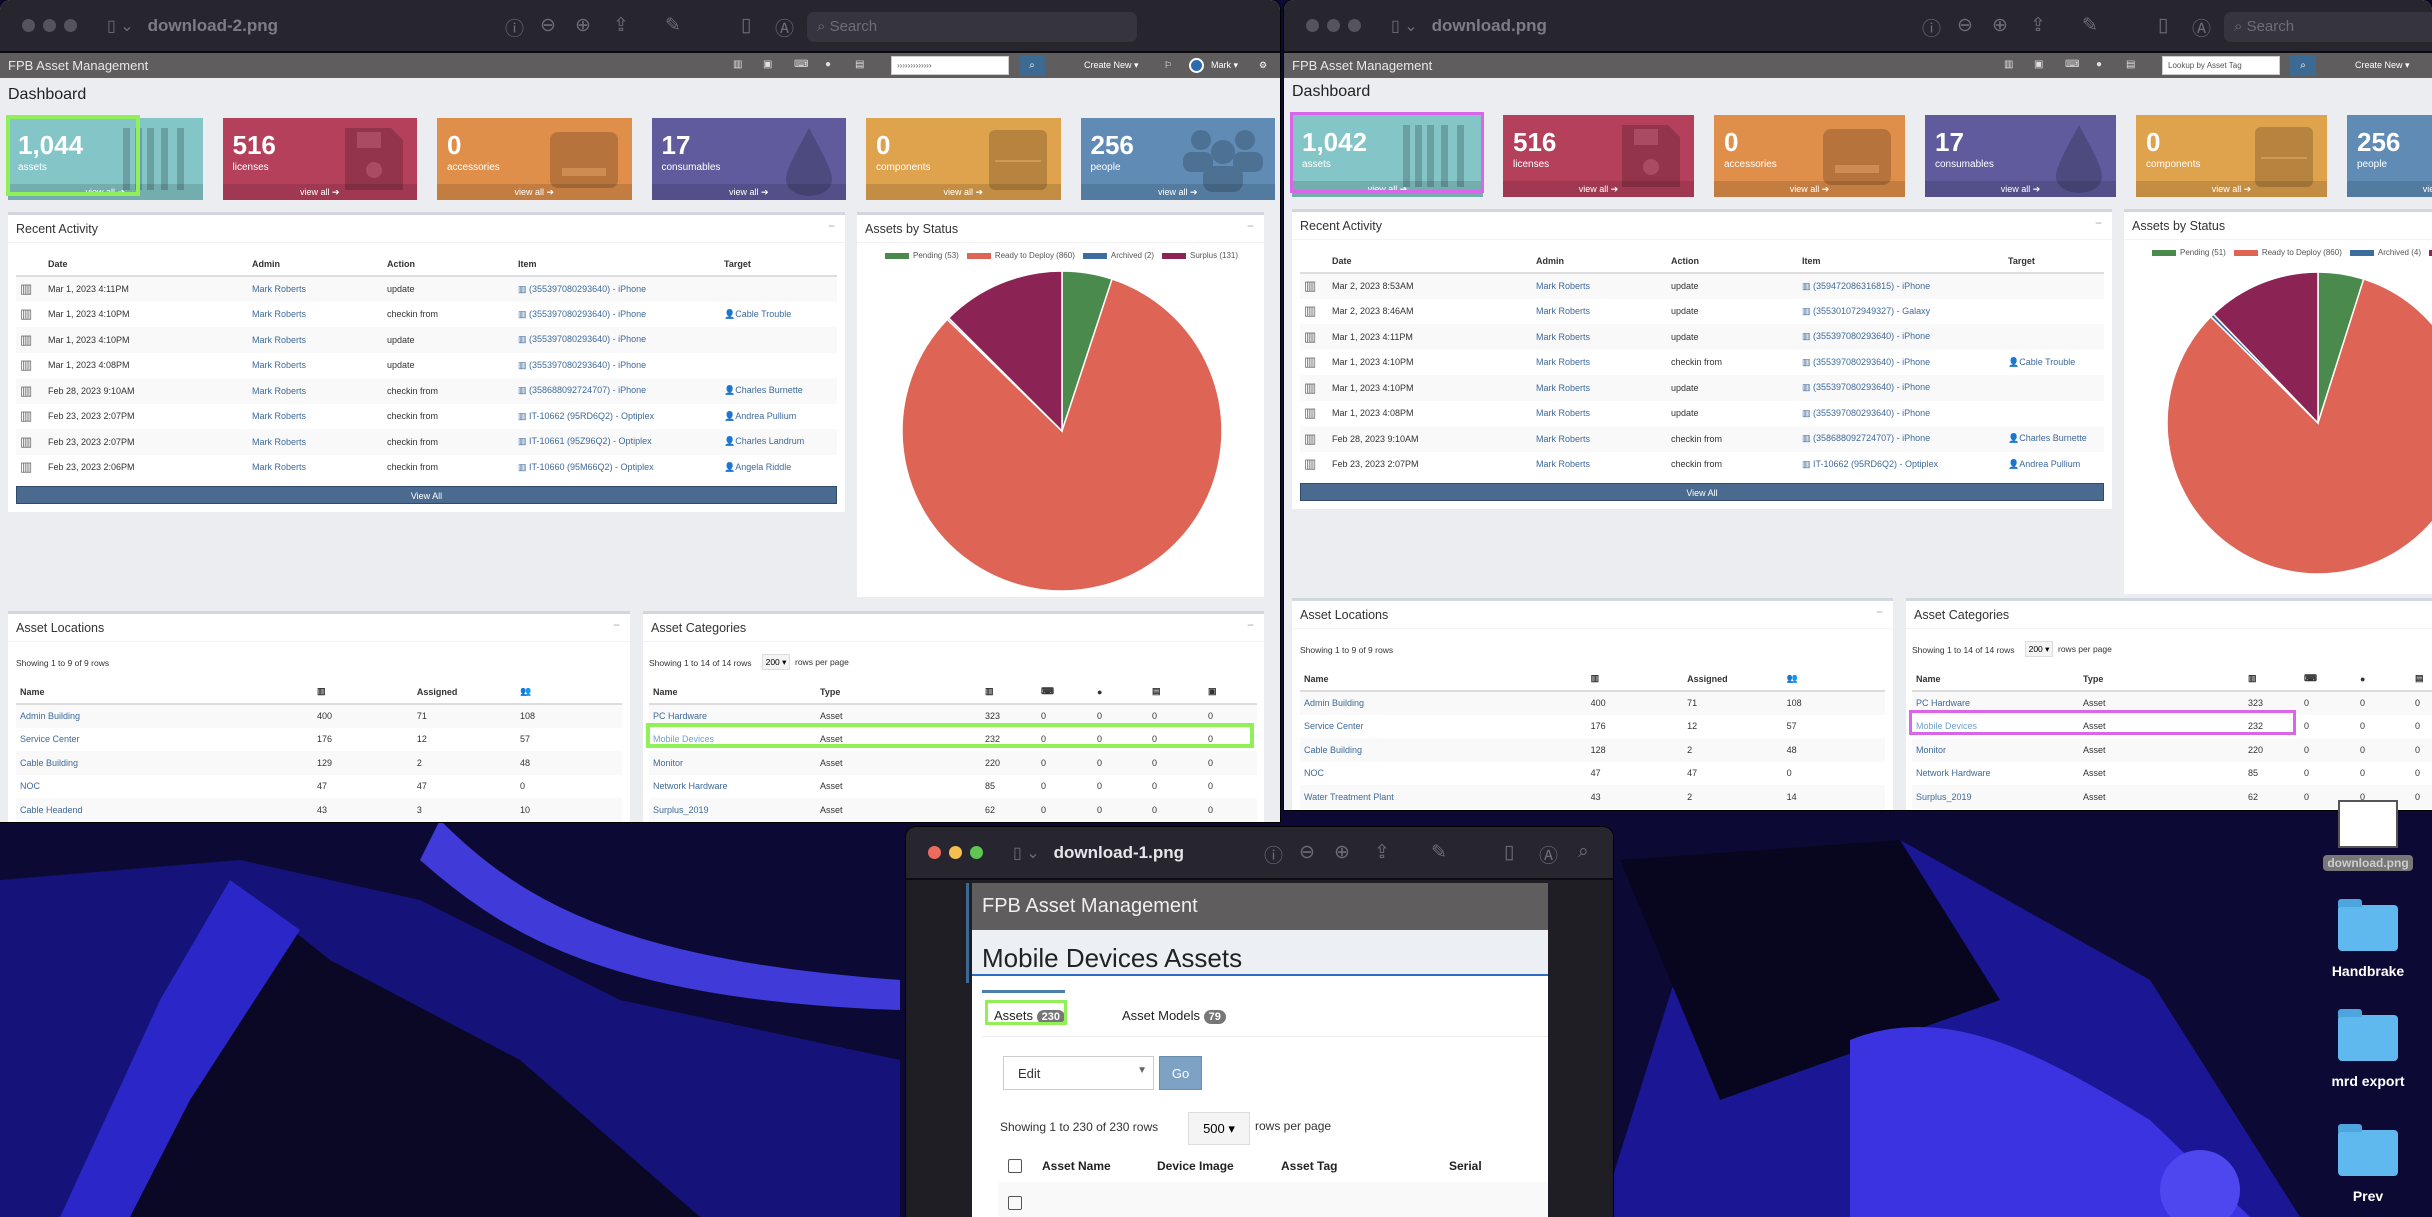 Image resolution: width=2432 pixels, height=1217 pixels. What do you see at coordinates (568, 692) in the screenshot?
I see `column-header: 👥` at bounding box center [568, 692].